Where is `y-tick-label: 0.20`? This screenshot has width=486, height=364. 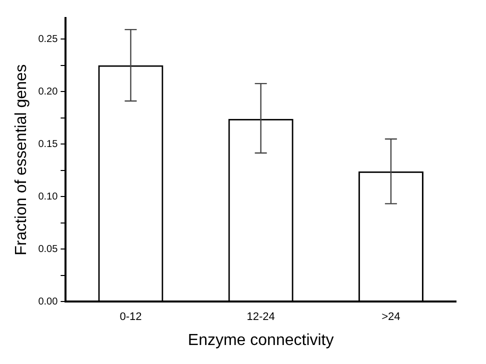 y-tick-label: 0.20 is located at coordinates (48, 92).